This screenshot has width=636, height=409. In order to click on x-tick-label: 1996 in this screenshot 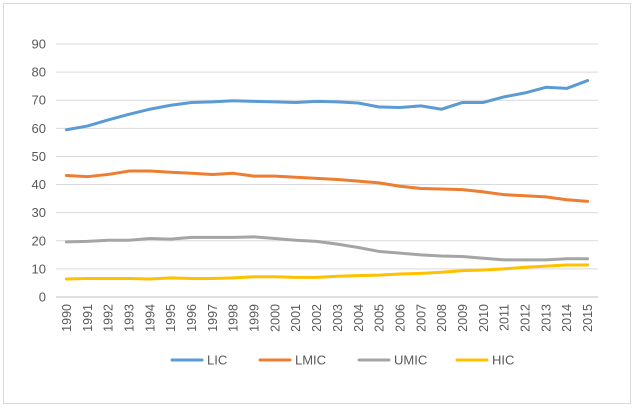, I will do `click(192, 318)`.